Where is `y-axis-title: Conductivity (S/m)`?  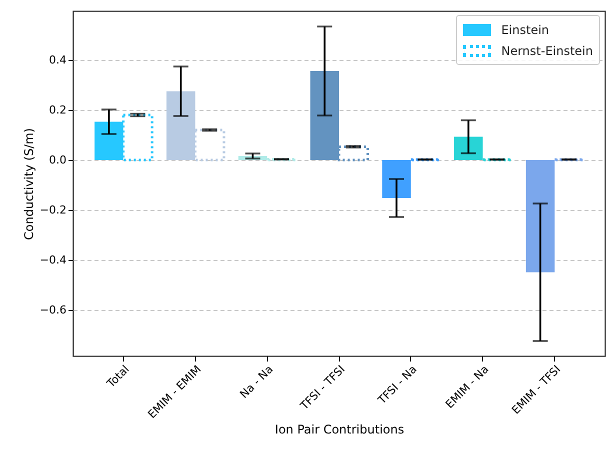 y-axis-title: Conductivity (S/m) is located at coordinates (29, 184).